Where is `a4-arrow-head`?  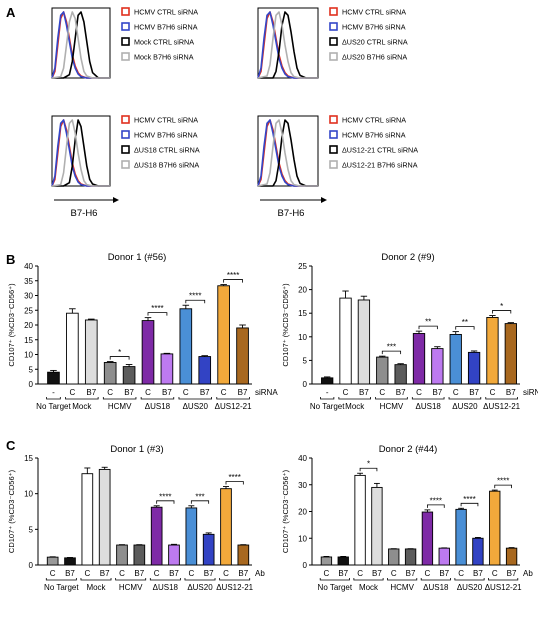
a4-arrow-head is located at coordinates (324, 200).